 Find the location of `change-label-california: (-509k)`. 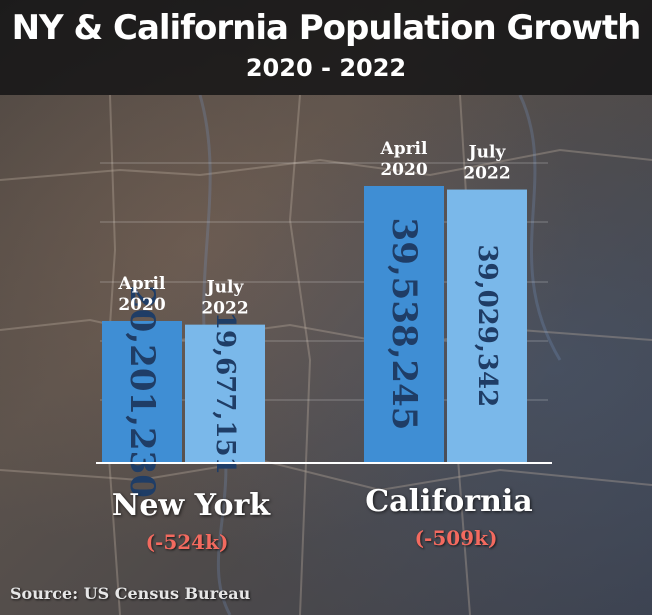

change-label-california: (-509k) is located at coordinates (456, 538).